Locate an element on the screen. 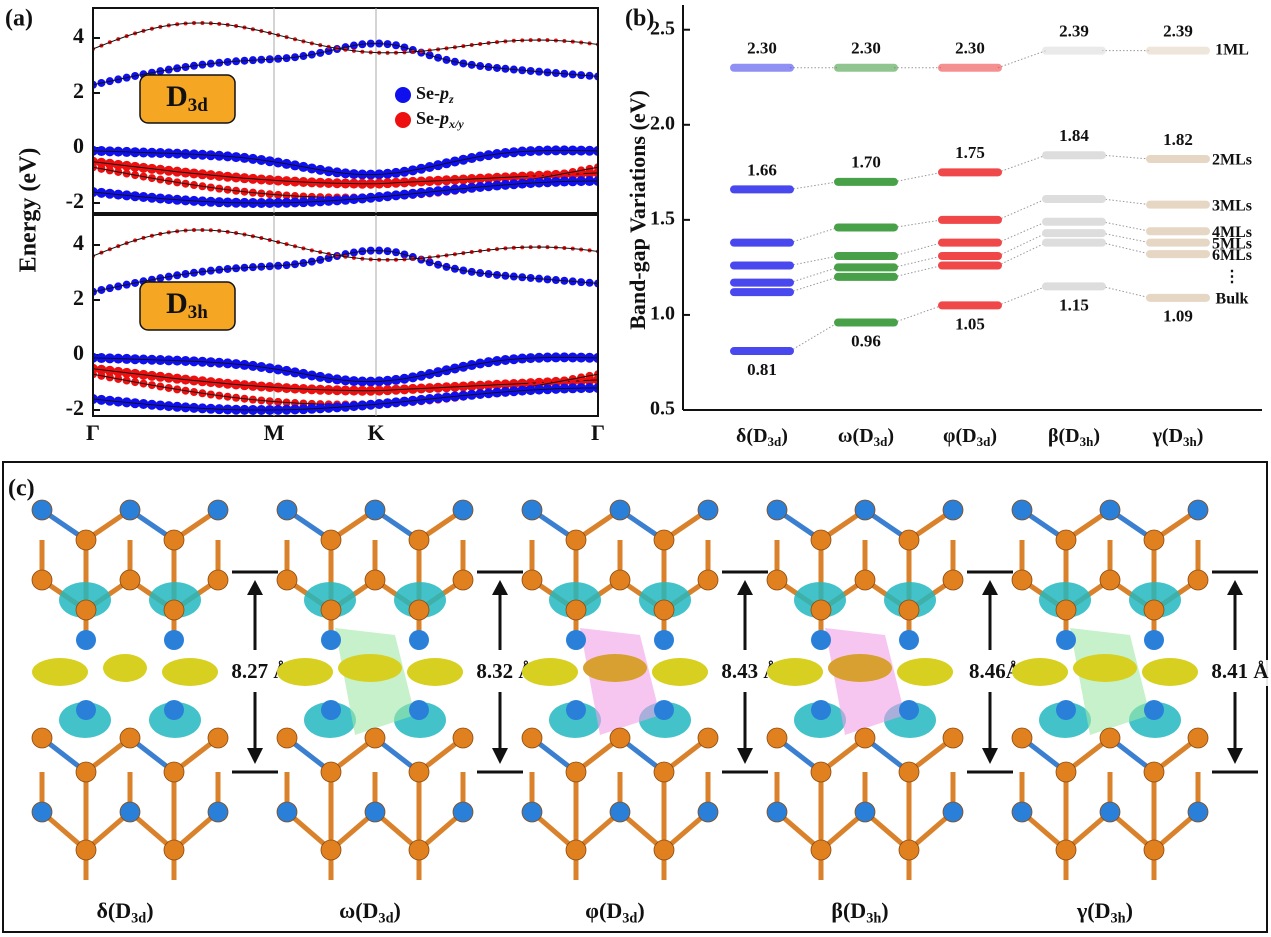 Image resolution: width=1271 pixels, height=937 pixels. x-tick-label: ω(D3d) is located at coordinates (866, 437).